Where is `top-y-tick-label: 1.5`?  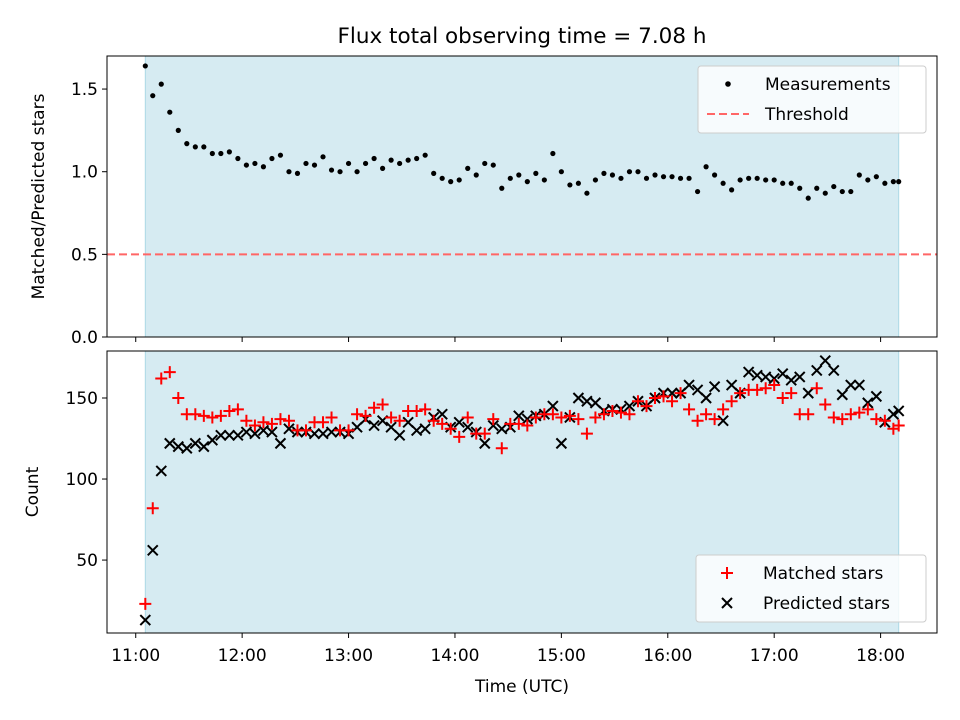
top-y-tick-label: 1.5 is located at coordinates (84, 90).